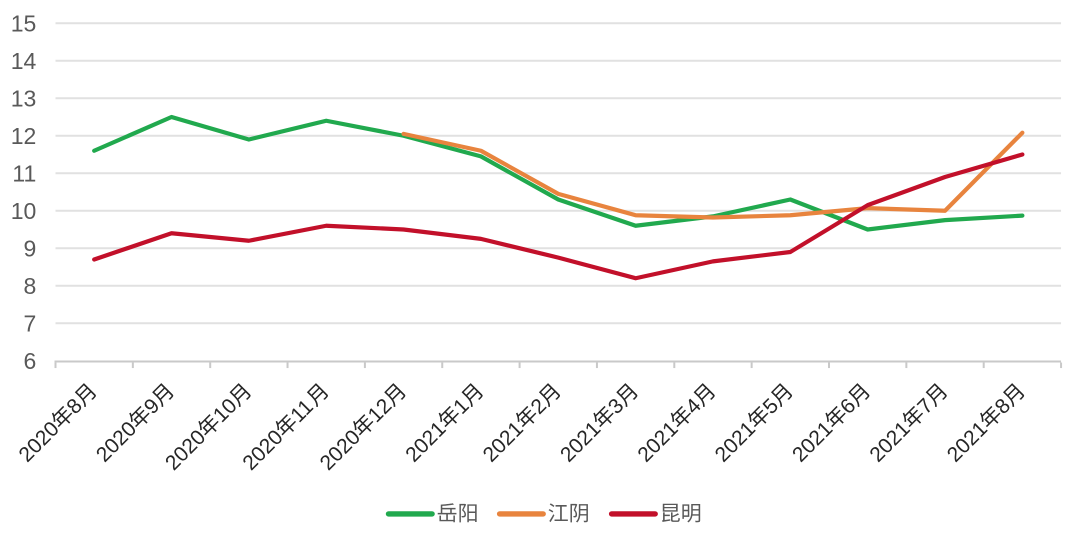  I want to click on svg-text: 13, so click(24, 98).